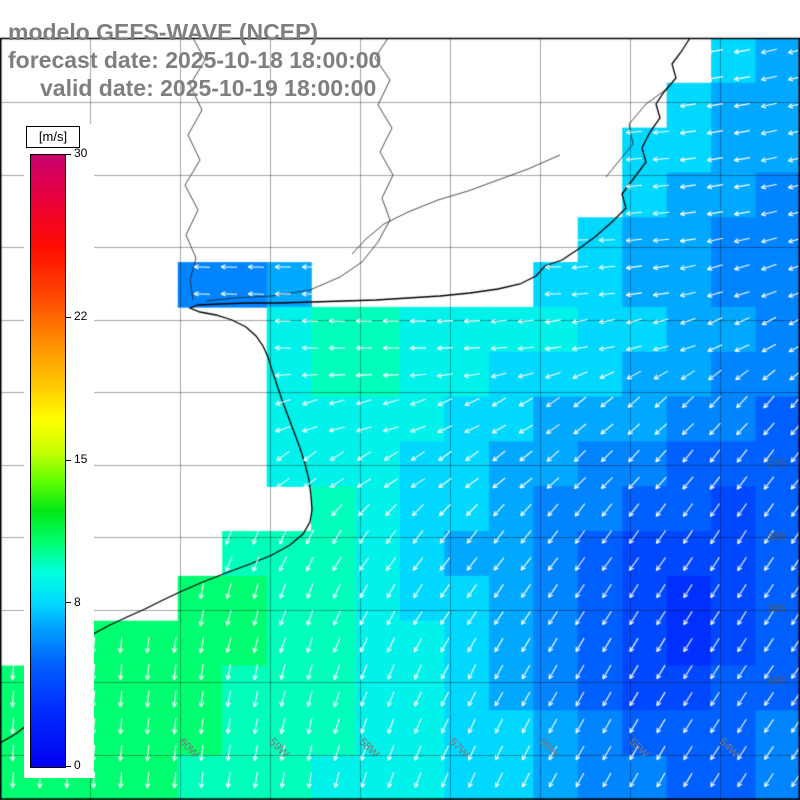 The image size is (800, 800). Describe the element at coordinates (48, 461) in the screenshot. I see `colorbar-gradient` at that location.